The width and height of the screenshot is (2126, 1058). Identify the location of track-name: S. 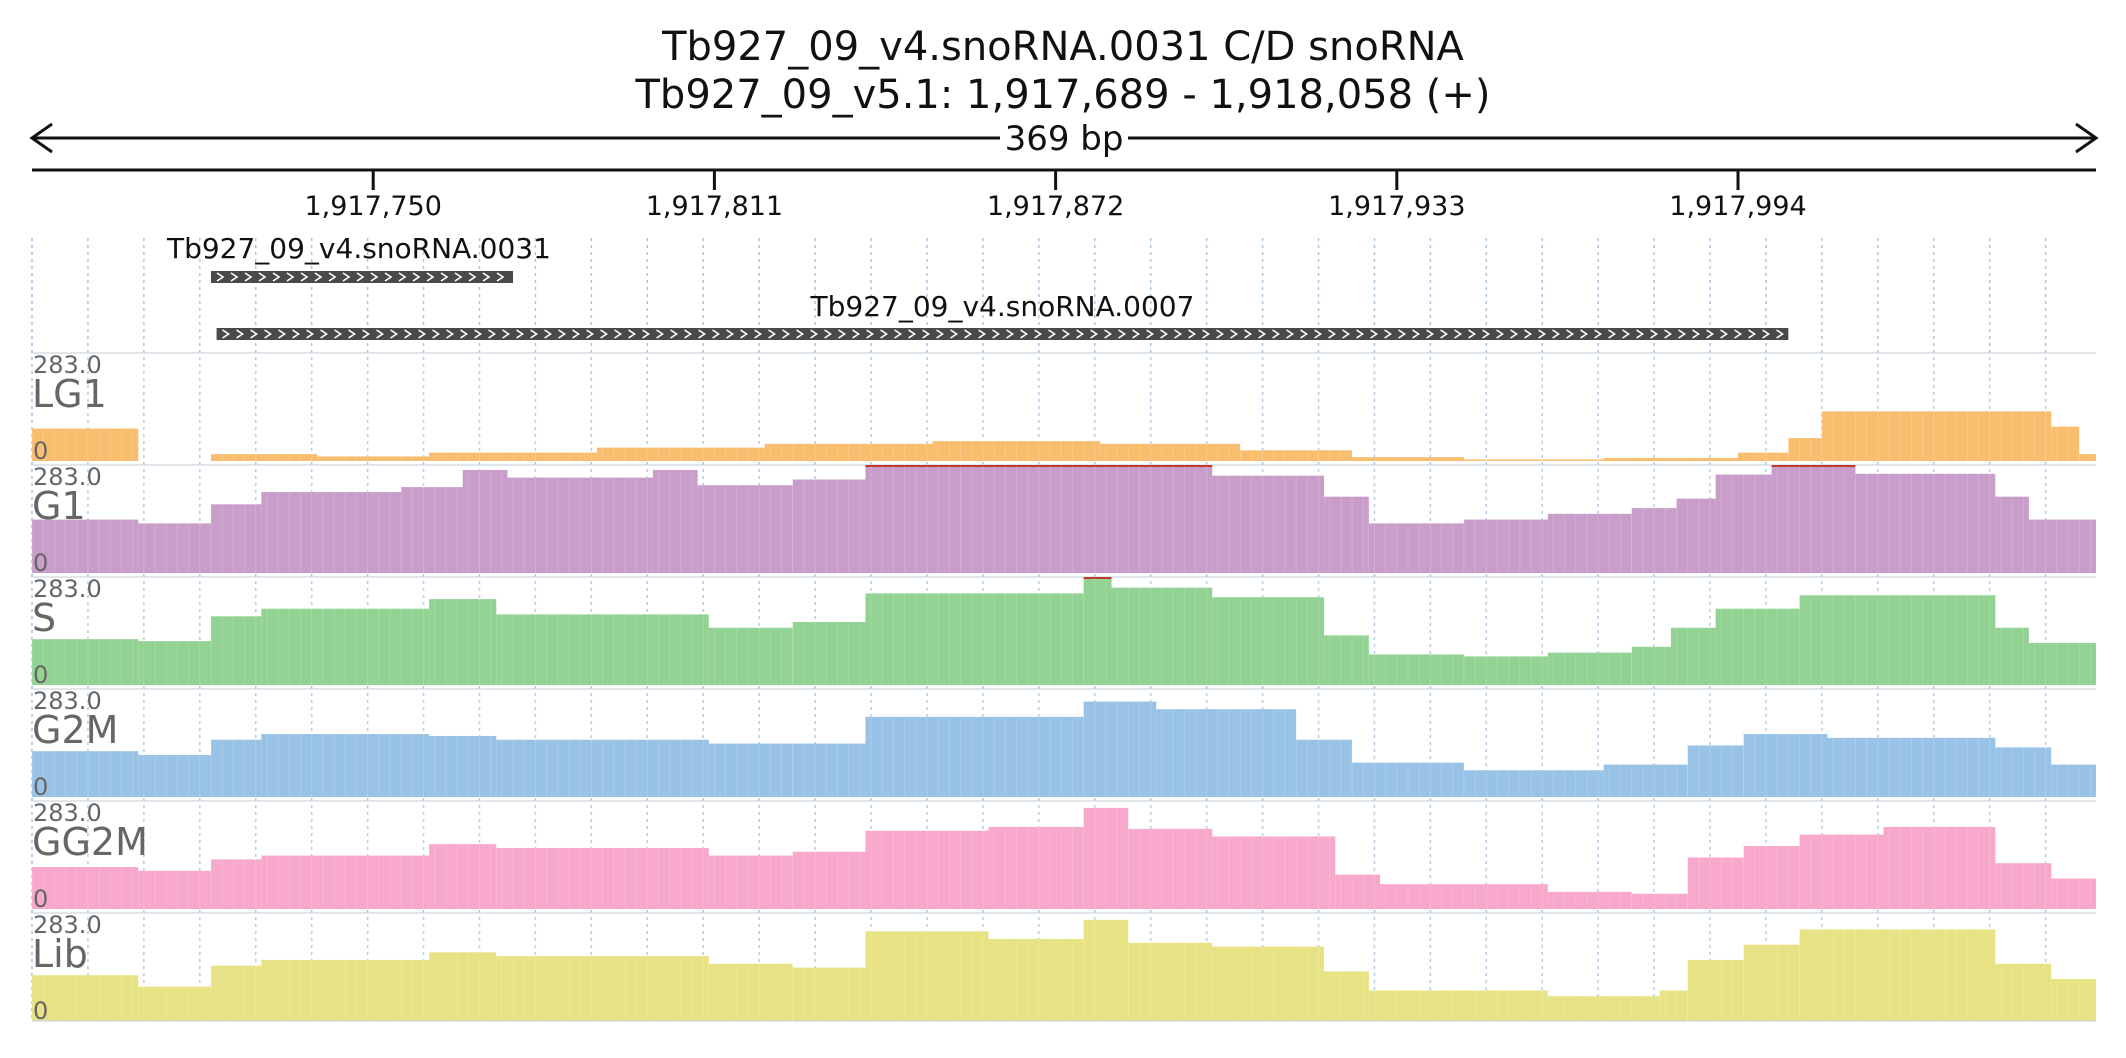
(44, 618).